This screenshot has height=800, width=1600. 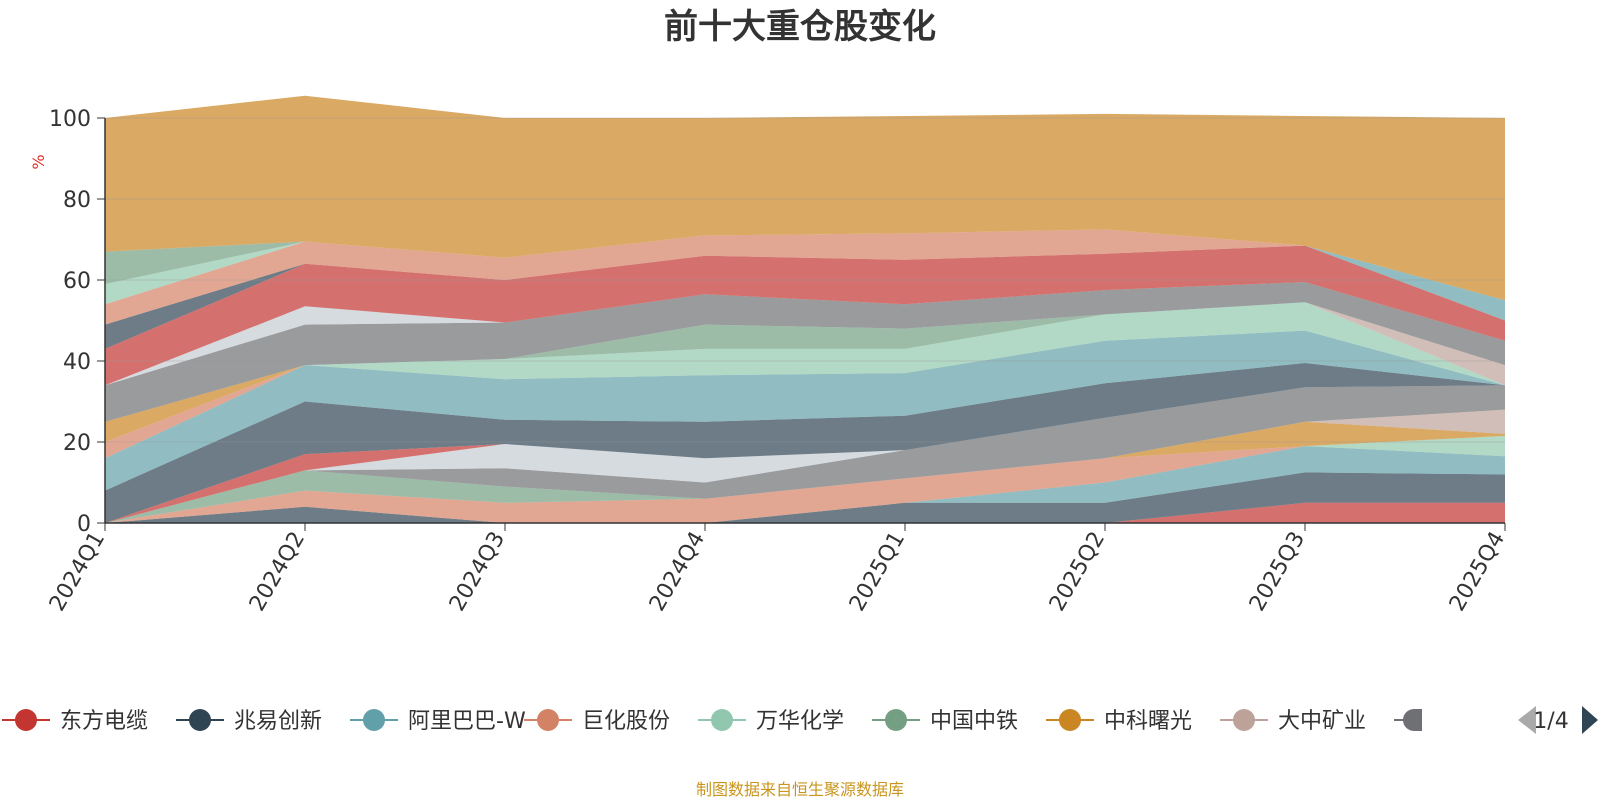 What do you see at coordinates (1550, 721) in the screenshot?
I see `legend-page-indicator: 1/4` at bounding box center [1550, 721].